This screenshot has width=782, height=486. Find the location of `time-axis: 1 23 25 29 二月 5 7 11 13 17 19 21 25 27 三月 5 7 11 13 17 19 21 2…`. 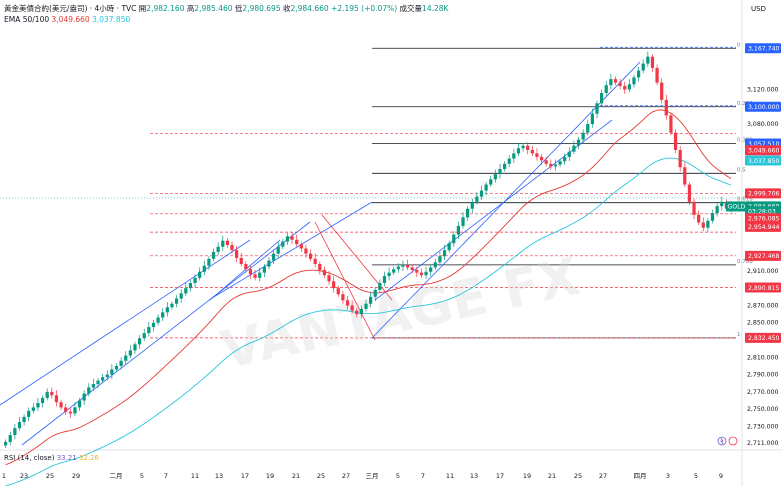

time-axis: 1 23 25 29 二月 5 7 11 13 17 19 21 25 27 三月 5 7 11 13 17 19 21 2… is located at coordinates (362, 476).